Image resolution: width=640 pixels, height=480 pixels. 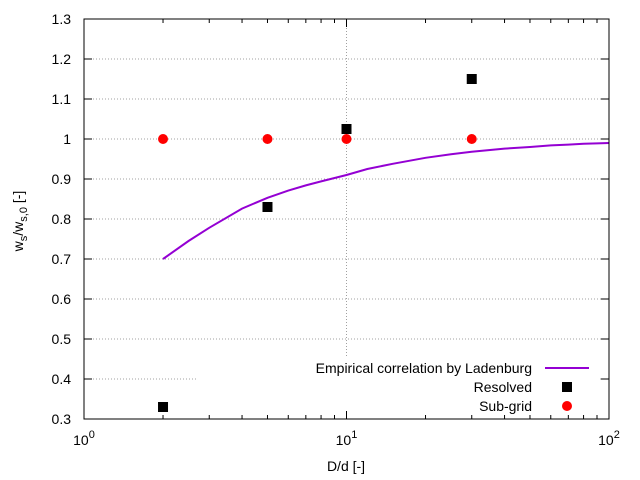 I want to click on legend-background, so click(x=398, y=387).